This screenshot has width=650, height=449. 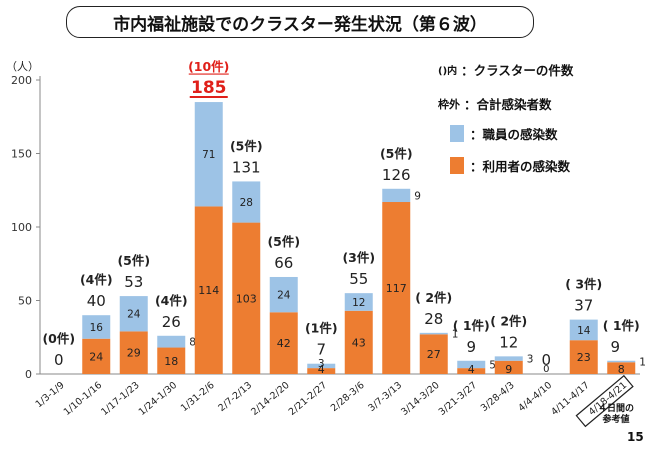 I want to click on legend-total-key: 枠外, so click(x=449, y=104).